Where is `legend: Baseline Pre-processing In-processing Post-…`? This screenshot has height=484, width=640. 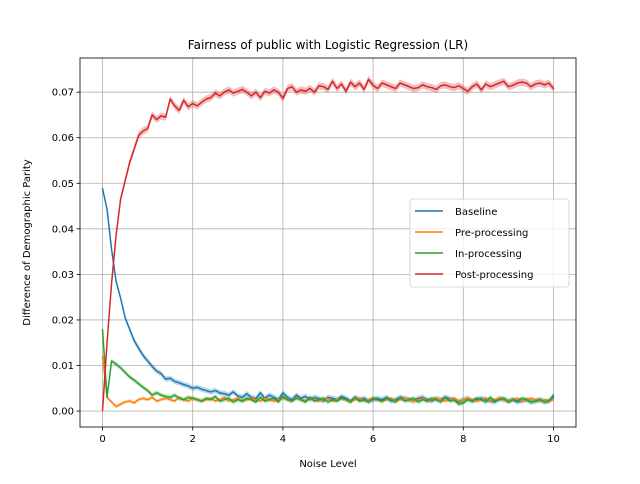
legend: Baseline Pre-processing In-processing Post-… is located at coordinates (489, 243).